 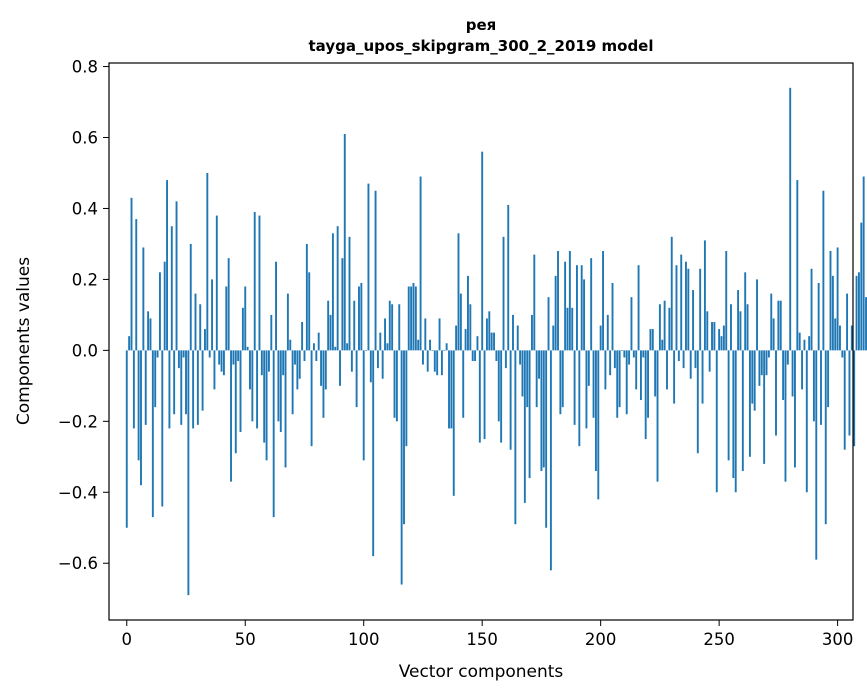 What do you see at coordinates (78, 563) in the screenshot?
I see `y-tick-label: −0.6` at bounding box center [78, 563].